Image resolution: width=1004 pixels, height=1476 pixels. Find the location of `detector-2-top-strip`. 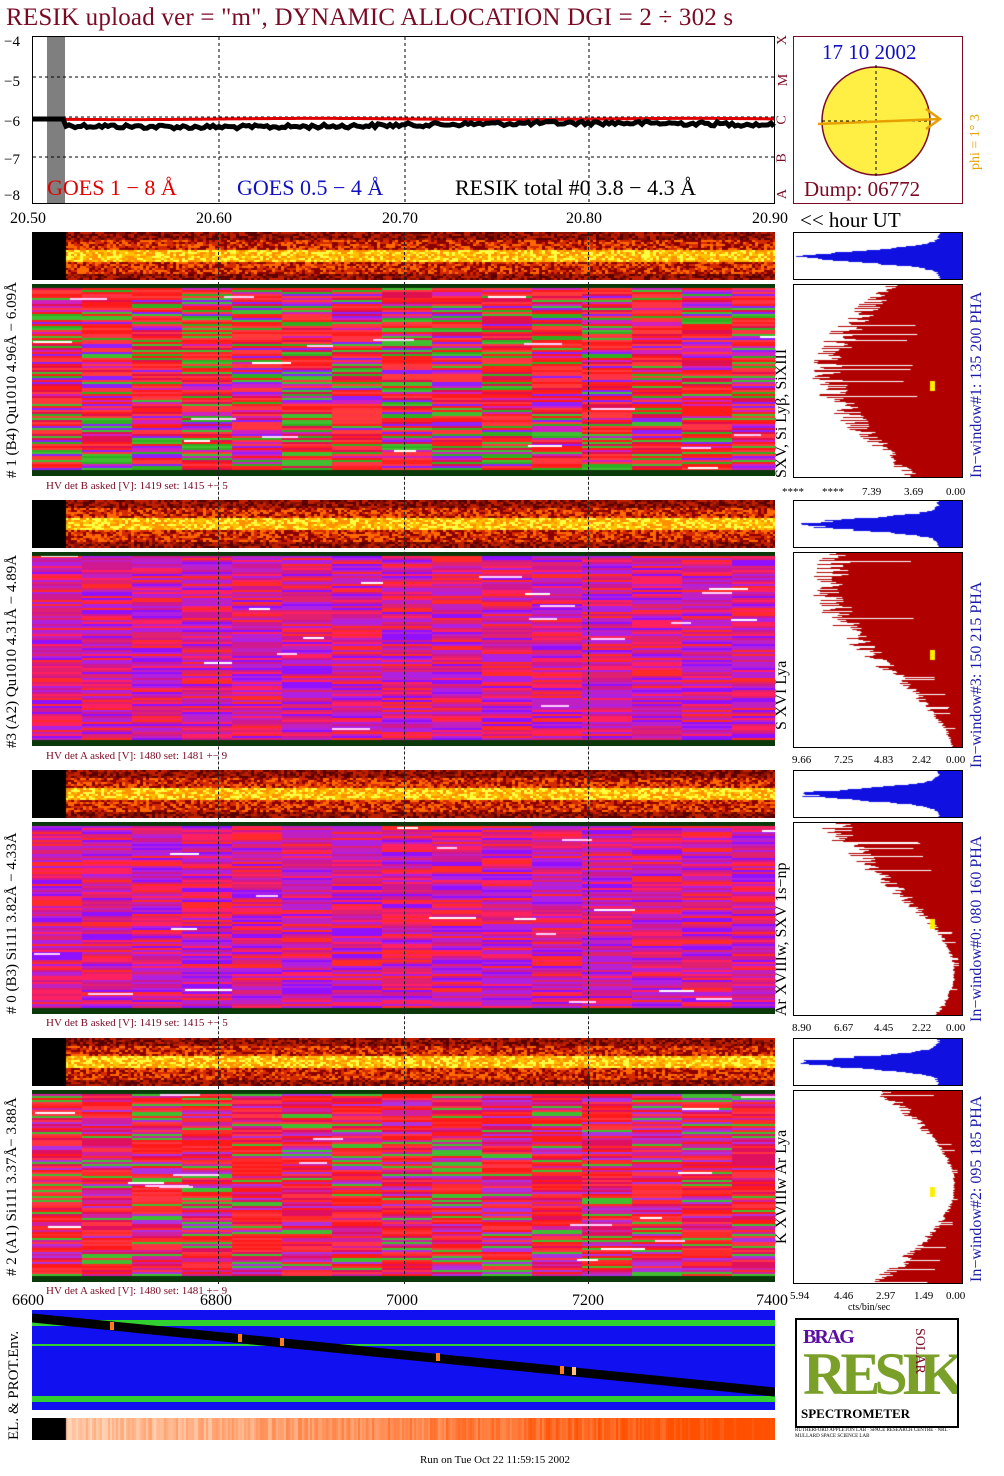

detector-2-top-strip is located at coordinates (403, 1062).